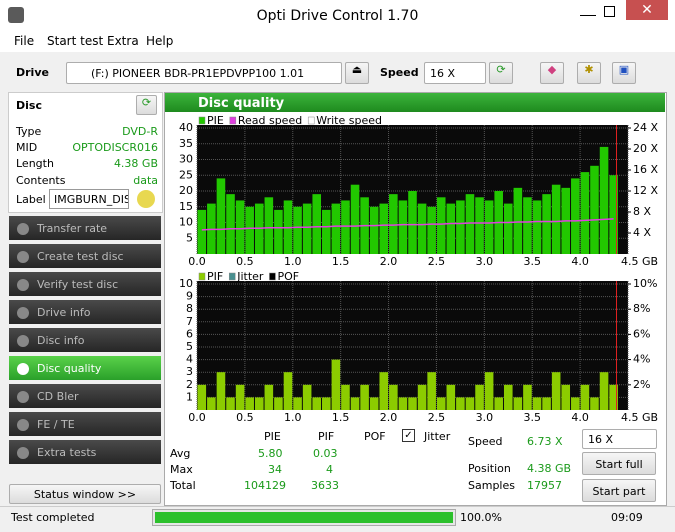  What do you see at coordinates (53, 517) in the screenshot?
I see `status-text: Test completed` at bounding box center [53, 517].